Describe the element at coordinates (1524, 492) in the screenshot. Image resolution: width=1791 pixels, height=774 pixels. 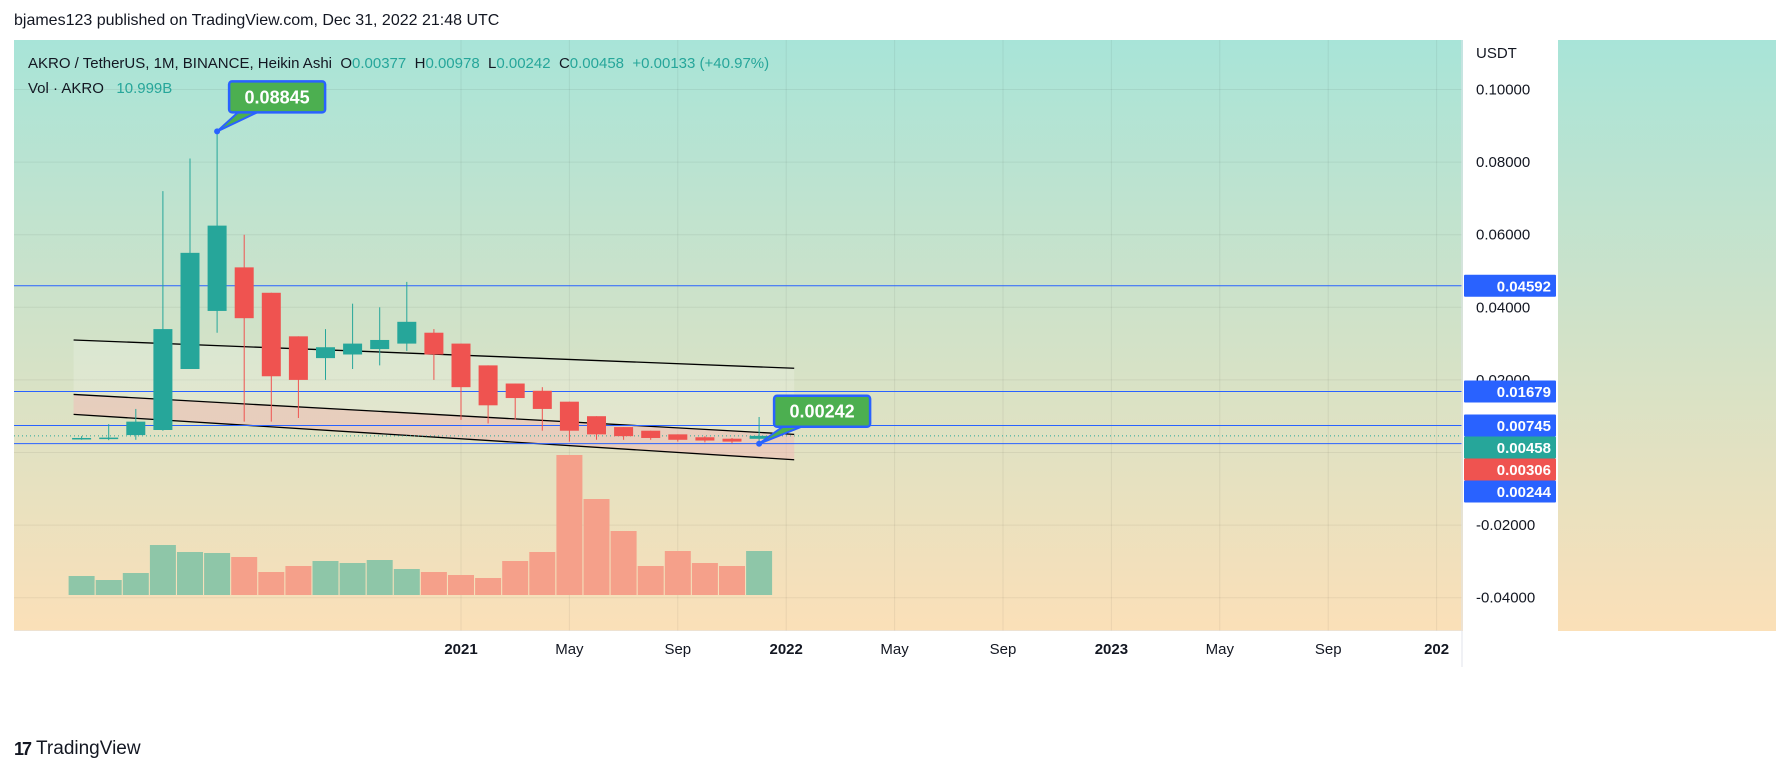
I see `price-label-text: 0.00244` at that location.